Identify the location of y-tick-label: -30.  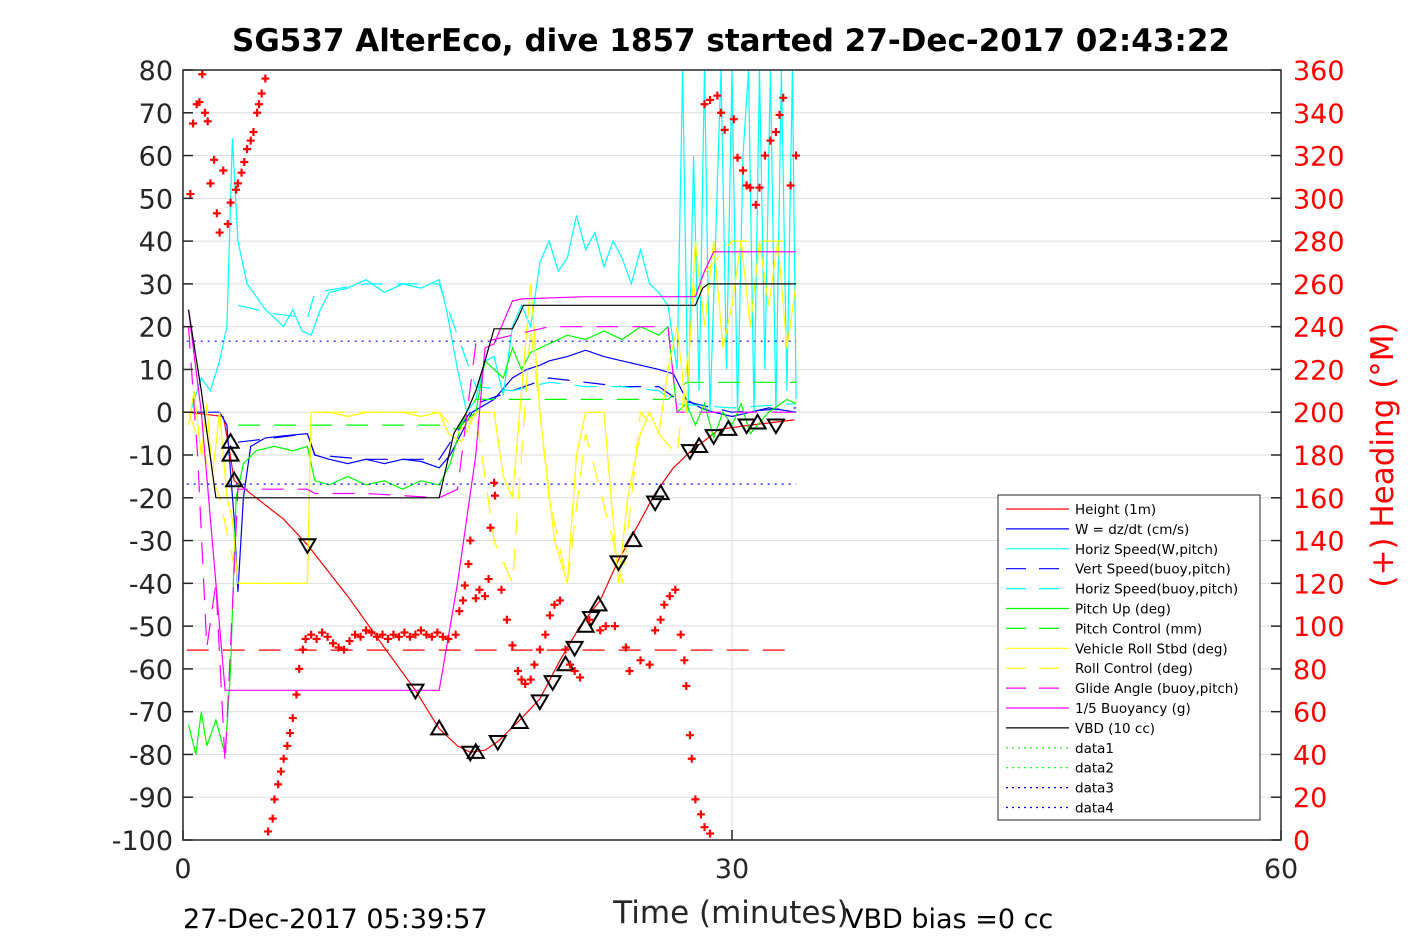
(151, 542).